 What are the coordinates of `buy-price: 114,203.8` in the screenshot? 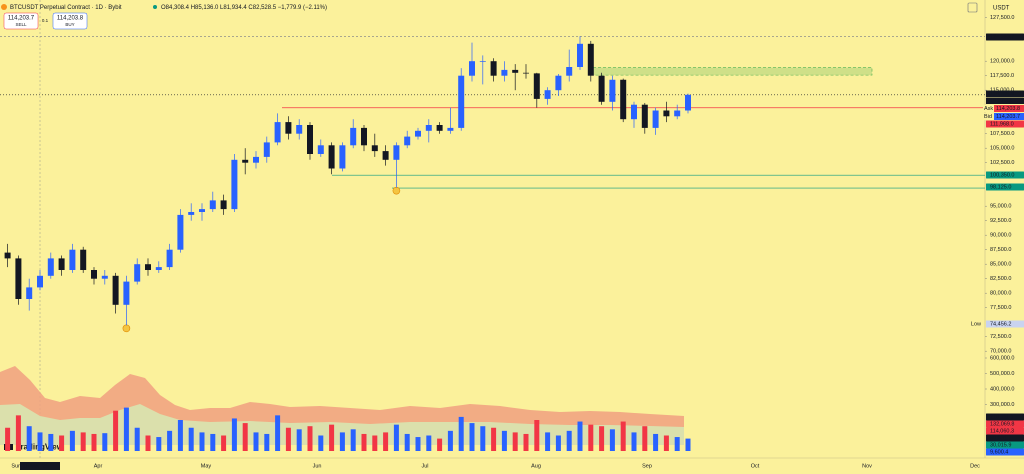 It's located at (70, 19).